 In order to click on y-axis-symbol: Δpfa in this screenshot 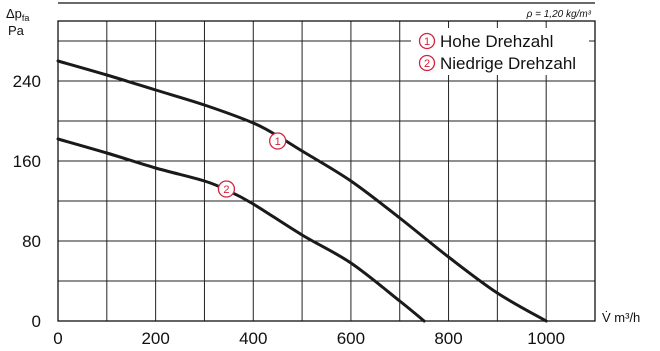, I will do `click(17, 14)`.